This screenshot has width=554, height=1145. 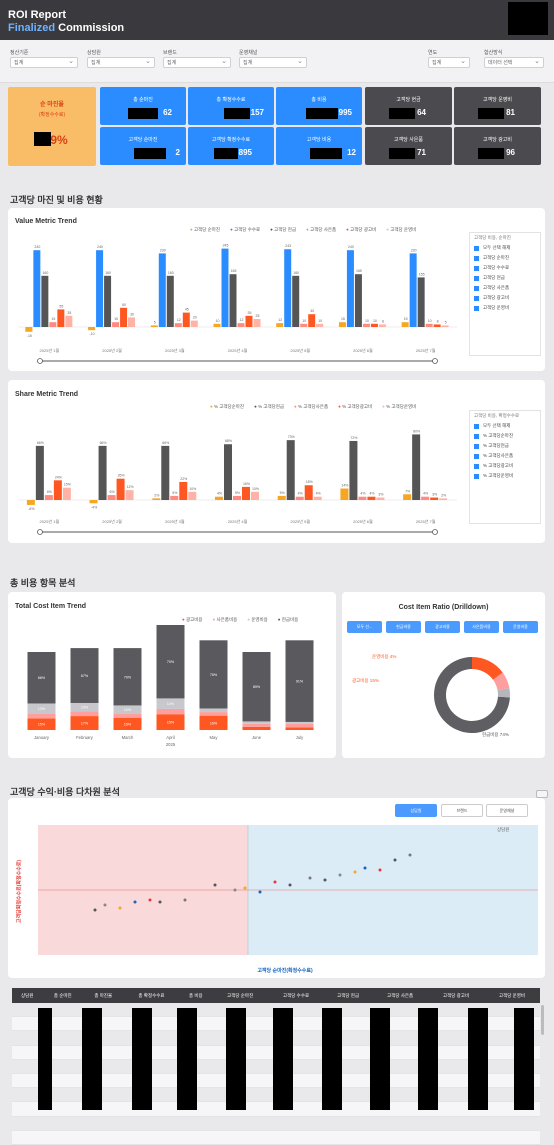 What do you see at coordinates (505, 476) in the screenshot?
I see `side-legend-item: % 고객당운영비` at bounding box center [505, 476].